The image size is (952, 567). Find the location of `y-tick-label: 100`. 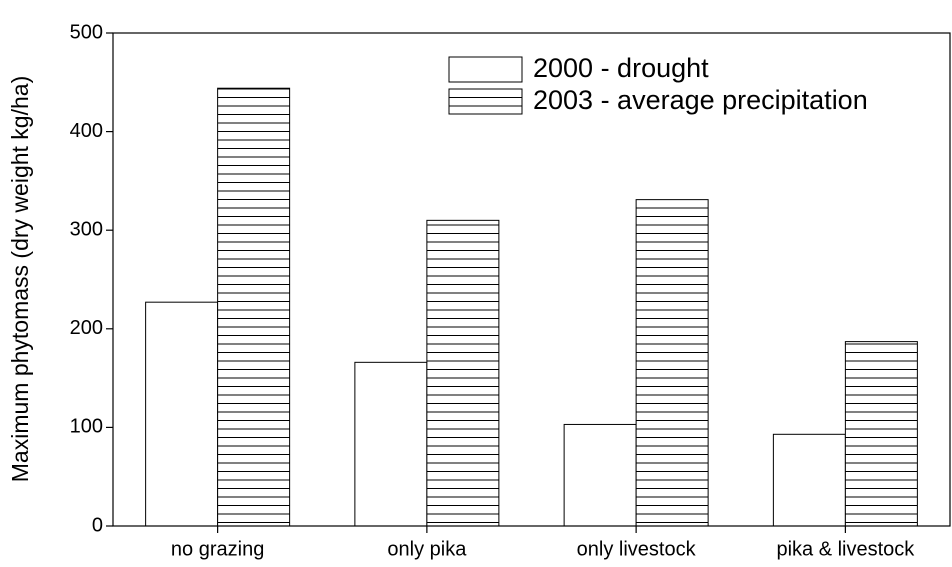

y-tick-label: 100 is located at coordinates (86, 427).